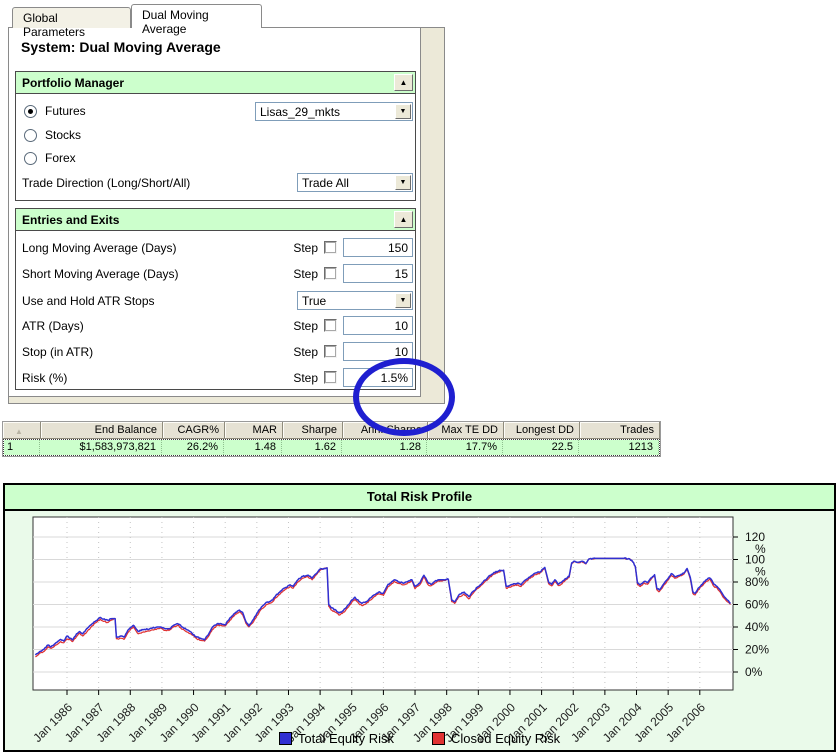  I want to click on legend-item: Total Equity Risk, so click(336, 738).